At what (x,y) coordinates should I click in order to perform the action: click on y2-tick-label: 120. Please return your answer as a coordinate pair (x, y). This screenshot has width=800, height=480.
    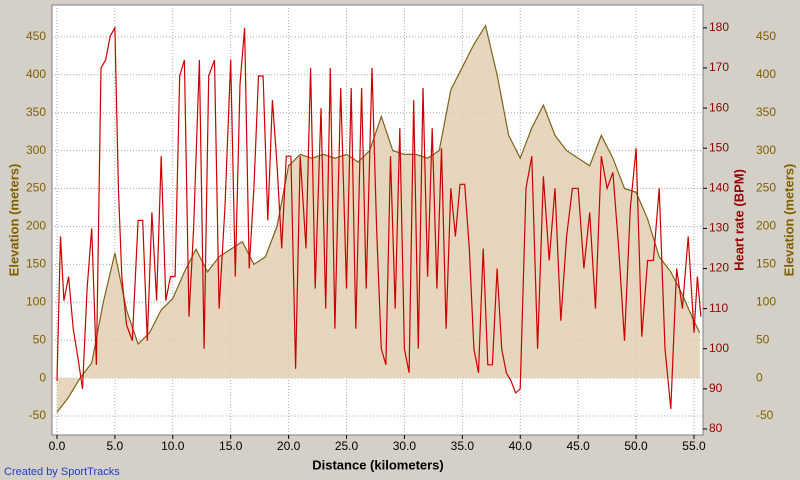
    Looking at the image, I should click on (719, 268).